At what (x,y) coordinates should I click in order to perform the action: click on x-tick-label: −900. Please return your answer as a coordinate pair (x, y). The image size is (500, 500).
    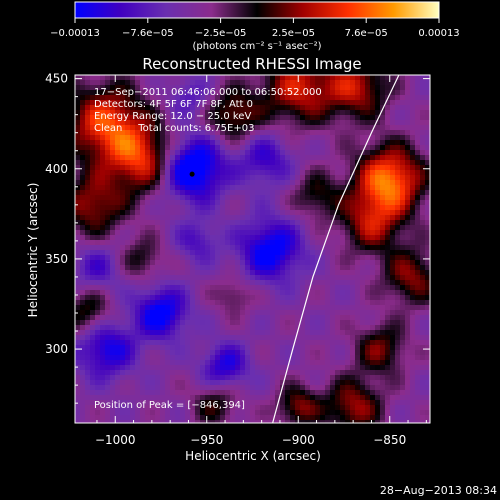
    Looking at the image, I should click on (298, 440).